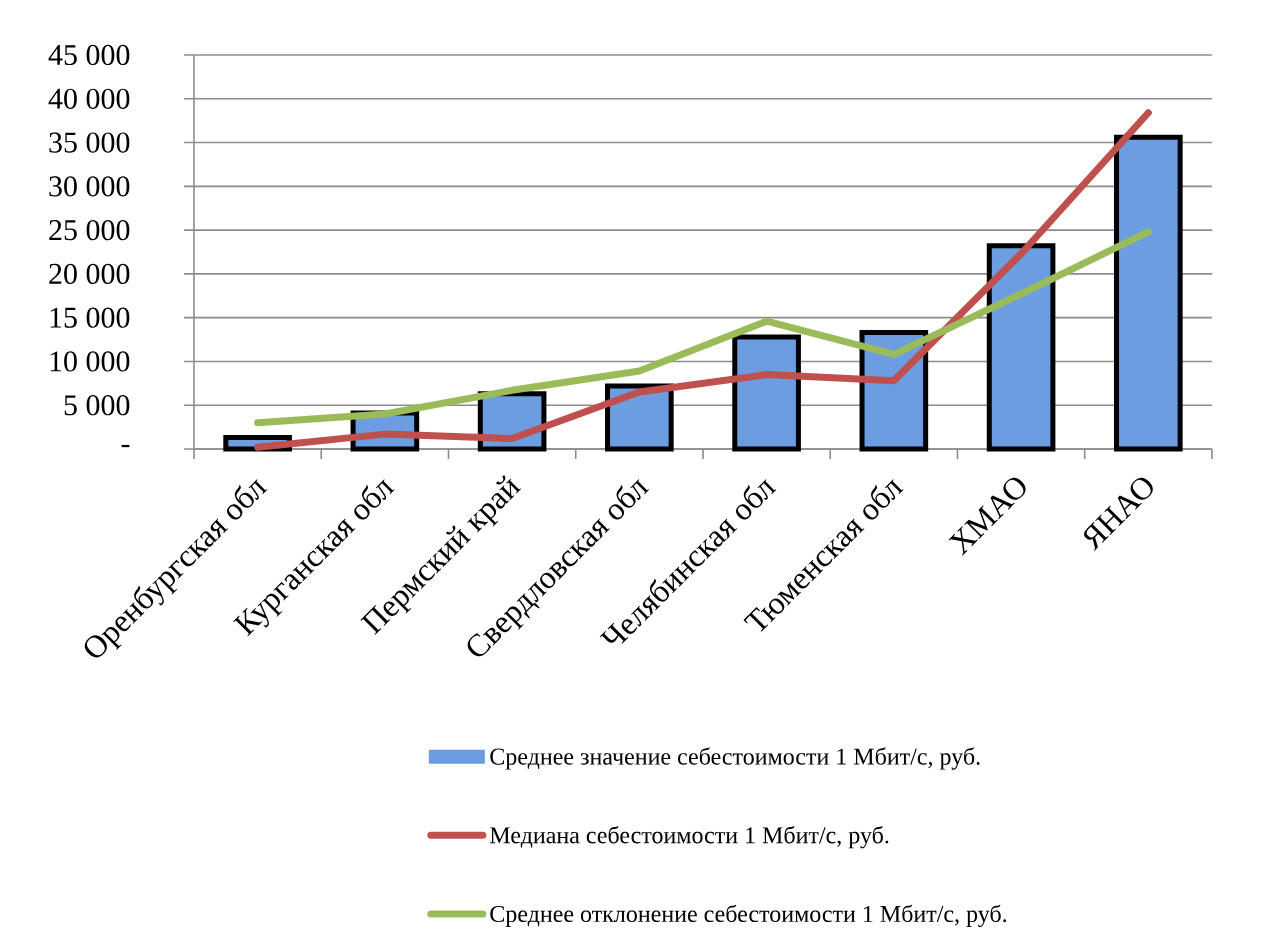  I want to click on legend-label: Среднее отклонение себестоимости 1 Мбит/с, руб., so click(748, 916).